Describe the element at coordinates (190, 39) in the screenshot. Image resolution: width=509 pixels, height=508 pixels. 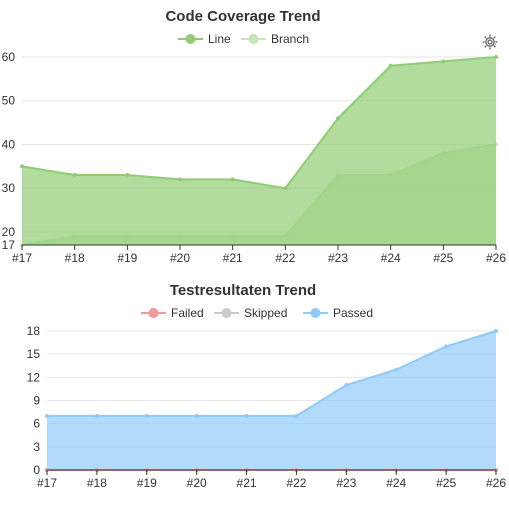
I see `legend-marker-line` at that location.